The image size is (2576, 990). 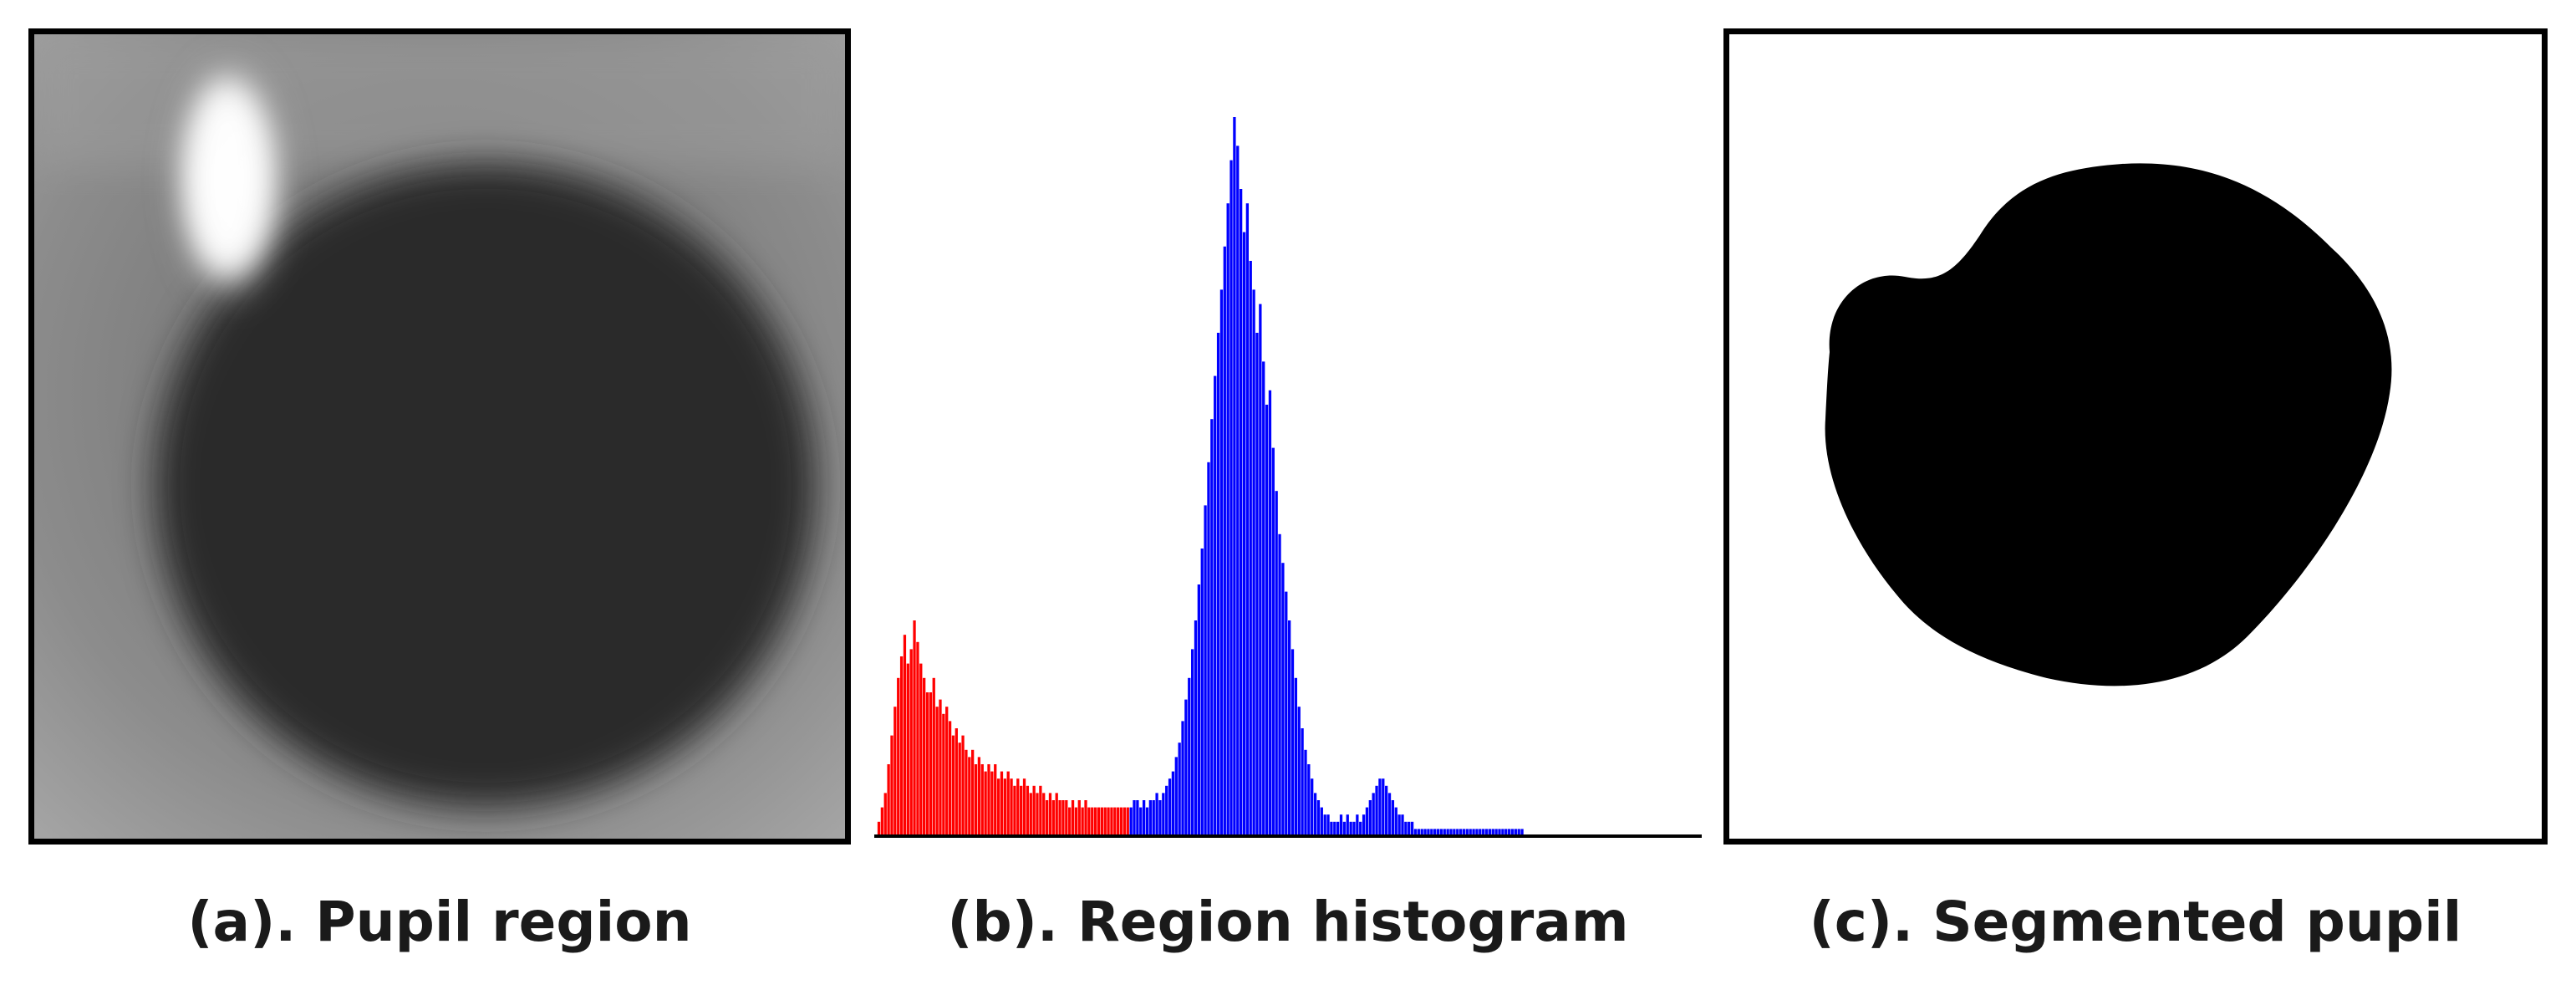 What do you see at coordinates (1288, 922) in the screenshot?
I see `caption-region-histogram: (b). Region histogram` at bounding box center [1288, 922].